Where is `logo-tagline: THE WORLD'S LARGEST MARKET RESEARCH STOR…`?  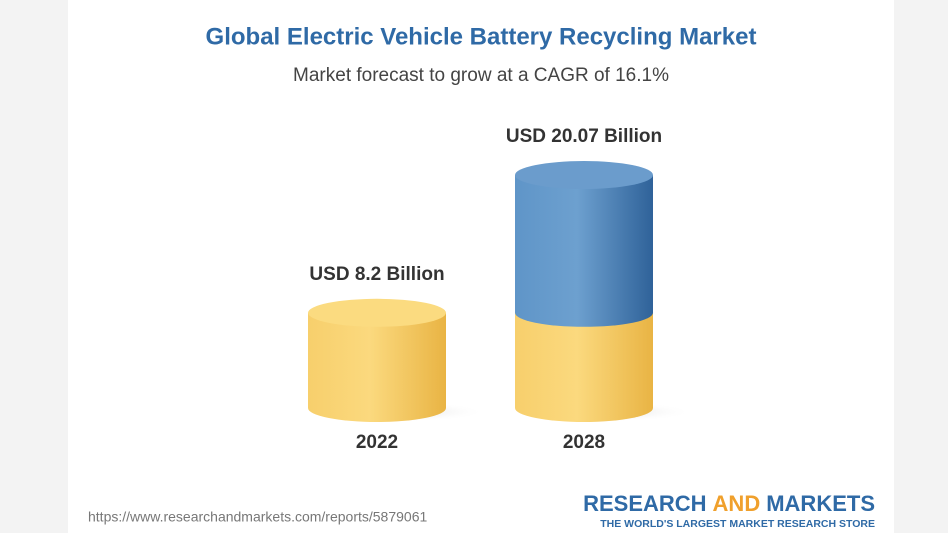 logo-tagline: THE WORLD'S LARGEST MARKET RESEARCH STOR… is located at coordinates (737, 524).